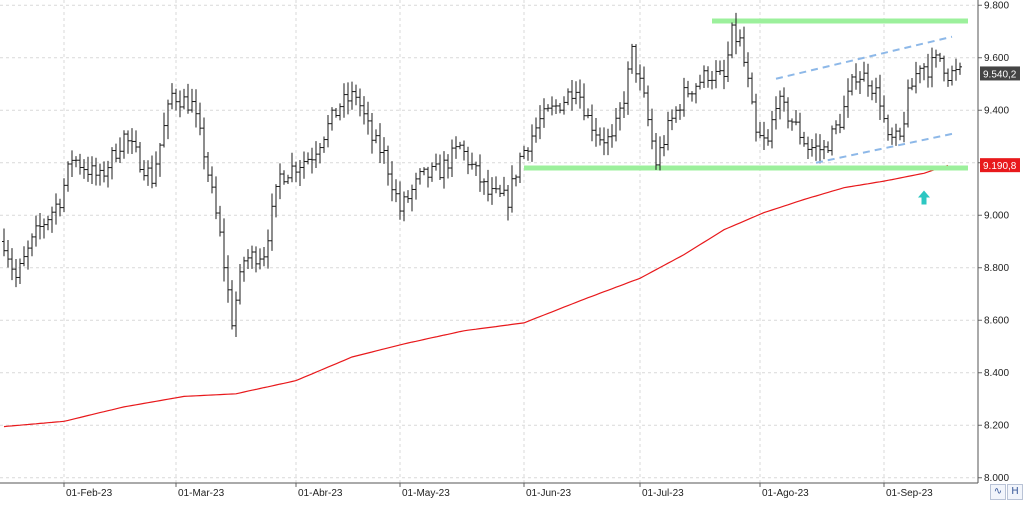 This screenshot has width=1024, height=505. Describe the element at coordinates (909, 493) in the screenshot. I see `x-tick-label: 01-Sep-23` at that location.